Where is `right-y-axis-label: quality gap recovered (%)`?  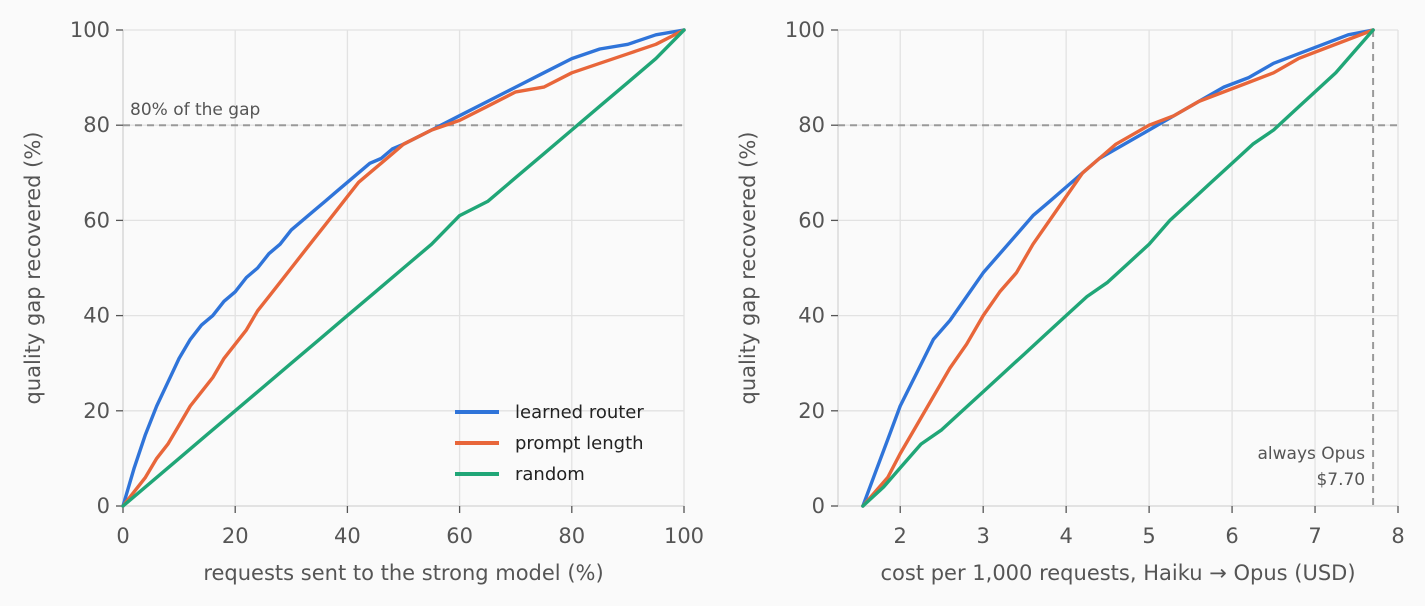 right-y-axis-label: quality gap recovered (%) is located at coordinates (748, 268).